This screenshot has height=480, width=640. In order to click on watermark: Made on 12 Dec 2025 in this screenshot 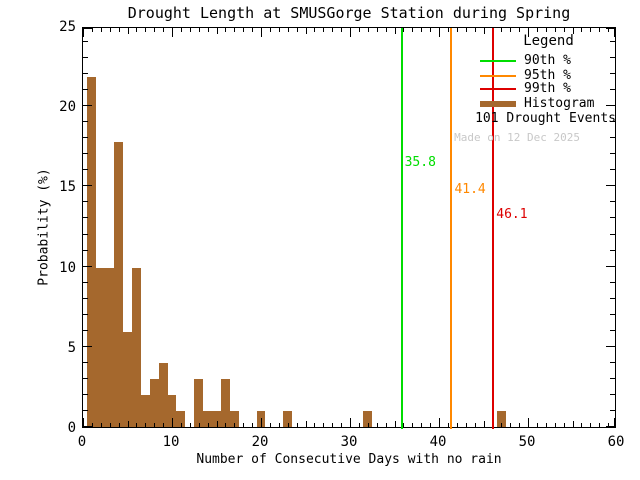, I will do `click(517, 137)`.